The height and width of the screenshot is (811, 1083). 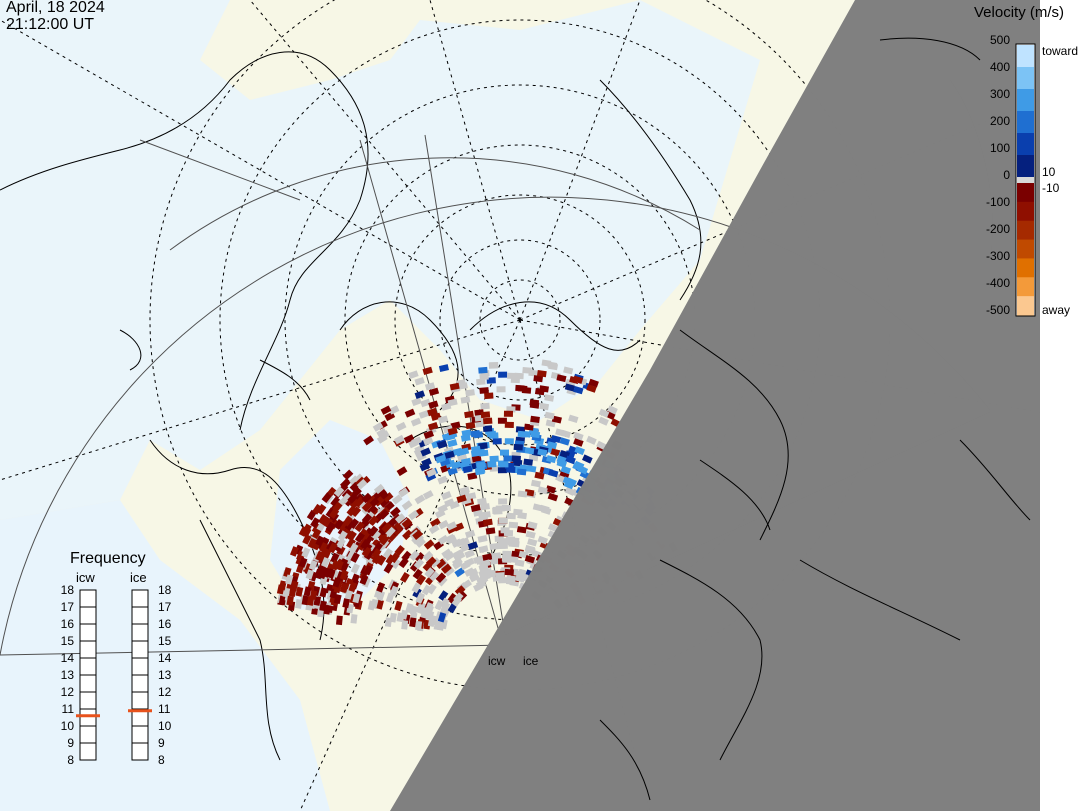 I want to click on frequency-level-label: 15, so click(x=67, y=641).